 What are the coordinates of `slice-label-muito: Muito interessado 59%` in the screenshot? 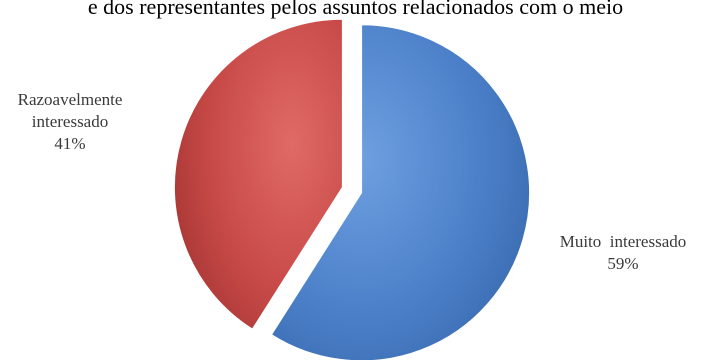 It's located at (623, 253).